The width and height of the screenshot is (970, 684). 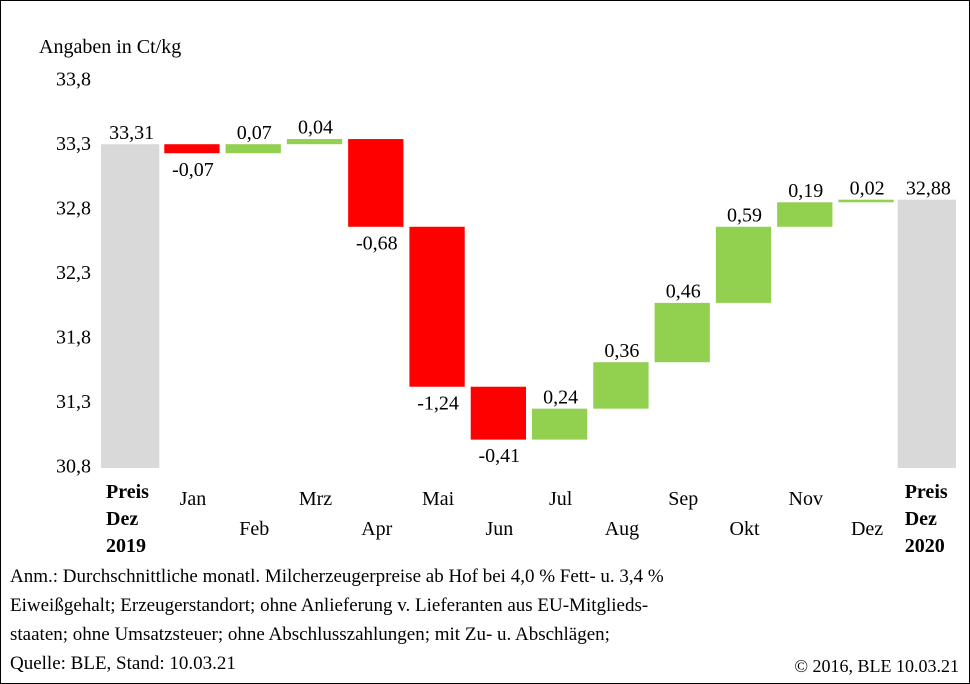 What do you see at coordinates (683, 291) in the screenshot?
I see `data-label: 0,46` at bounding box center [683, 291].